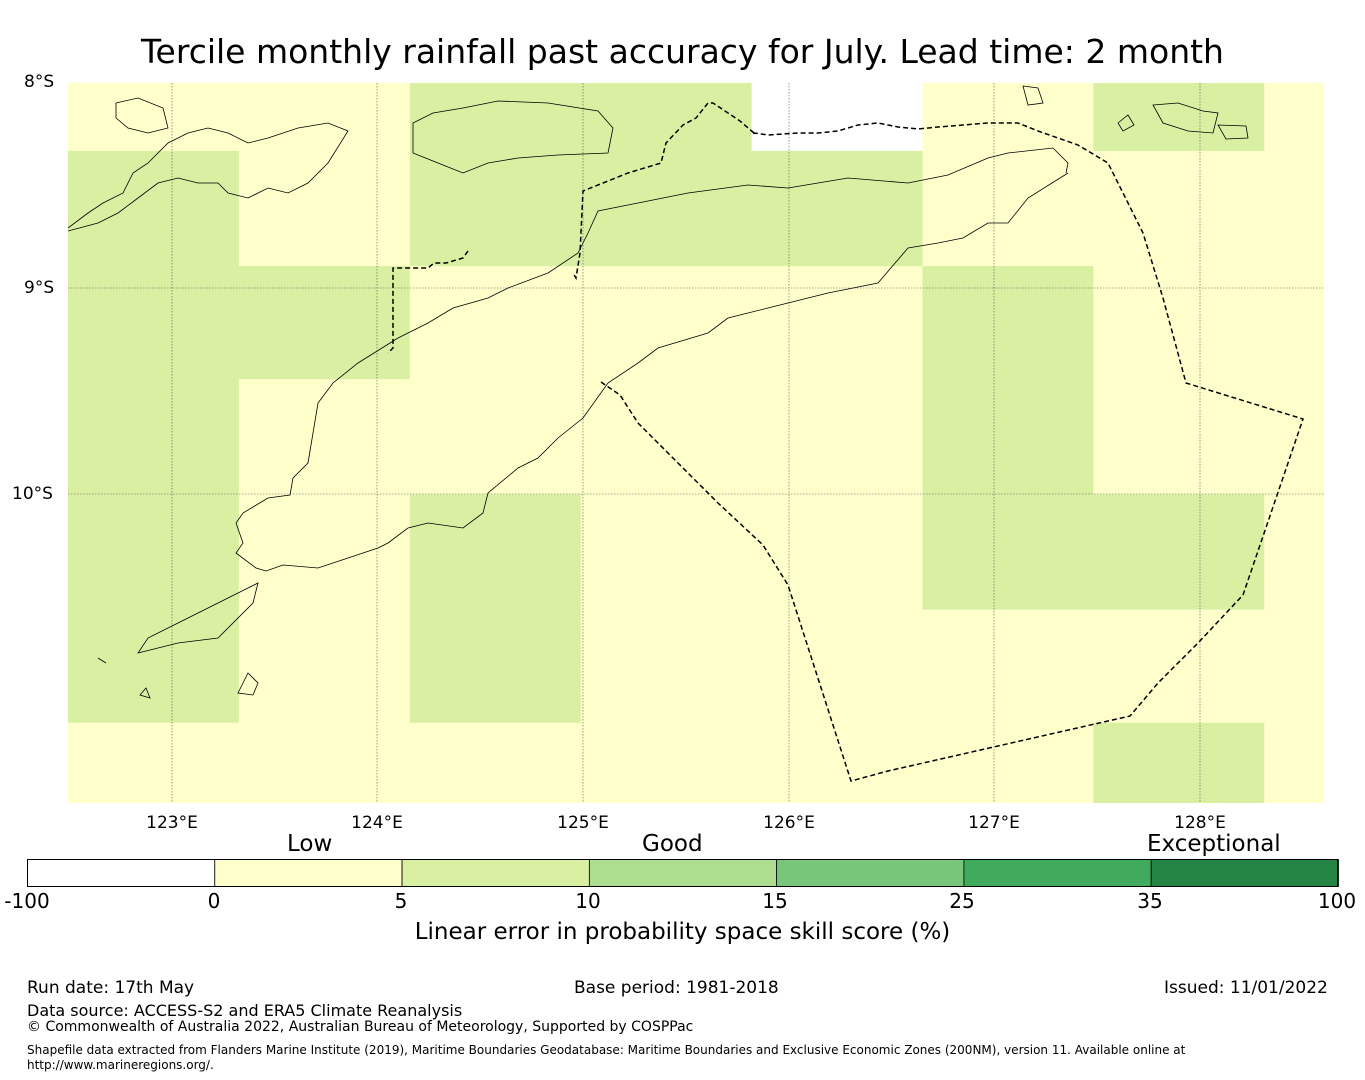 The width and height of the screenshot is (1365, 1080). I want to click on grid-cell-r6-c5, so click(1008, 762).